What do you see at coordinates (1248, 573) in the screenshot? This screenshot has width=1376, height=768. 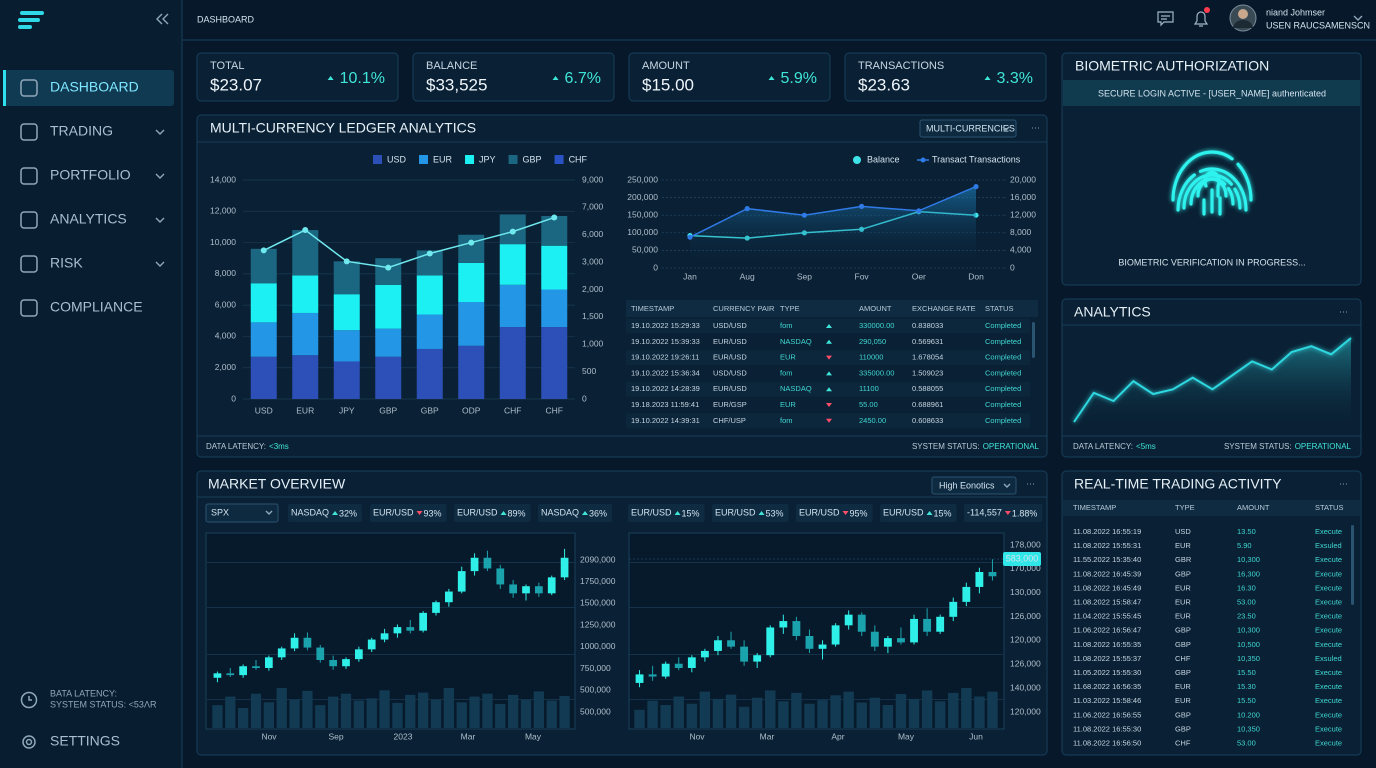 I see `table-cell: 16,300` at bounding box center [1248, 573].